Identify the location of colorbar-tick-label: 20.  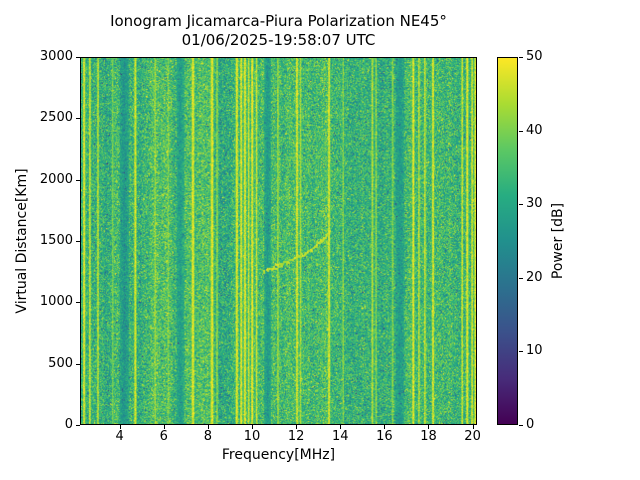
(534, 277).